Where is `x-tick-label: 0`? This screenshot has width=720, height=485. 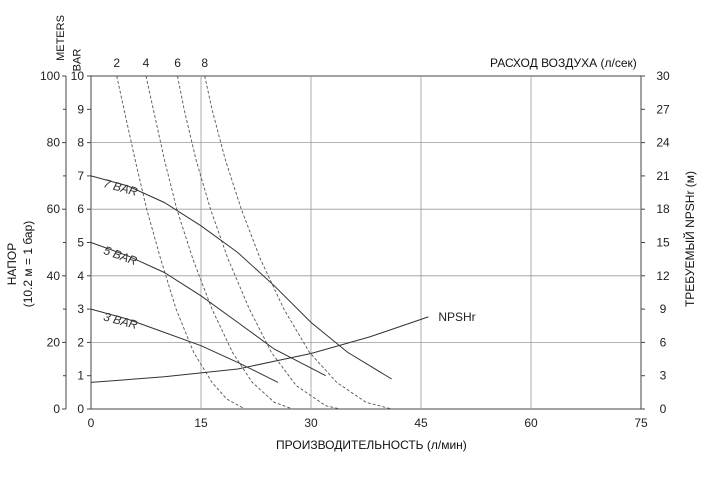
x-tick-label: 0 is located at coordinates (91, 423).